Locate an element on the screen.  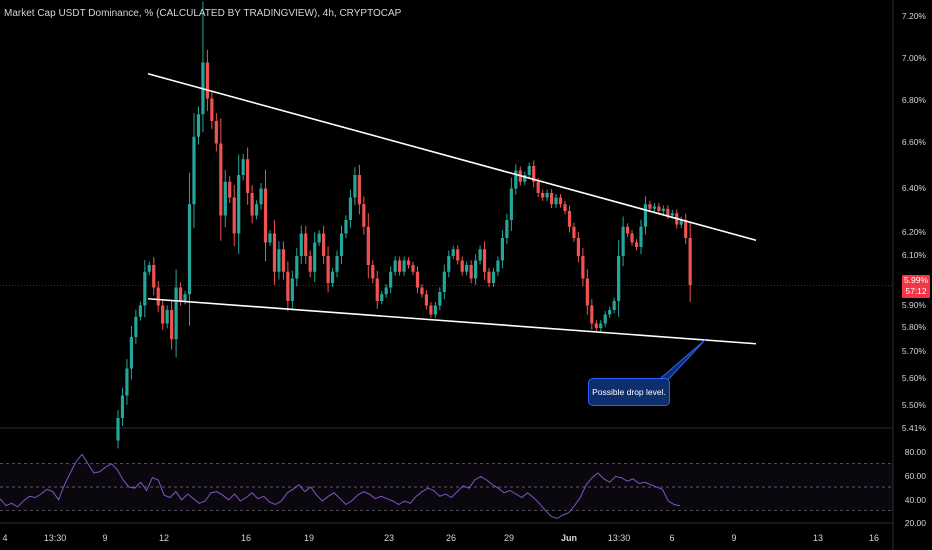
time-tick-label: 23 is located at coordinates (389, 538).